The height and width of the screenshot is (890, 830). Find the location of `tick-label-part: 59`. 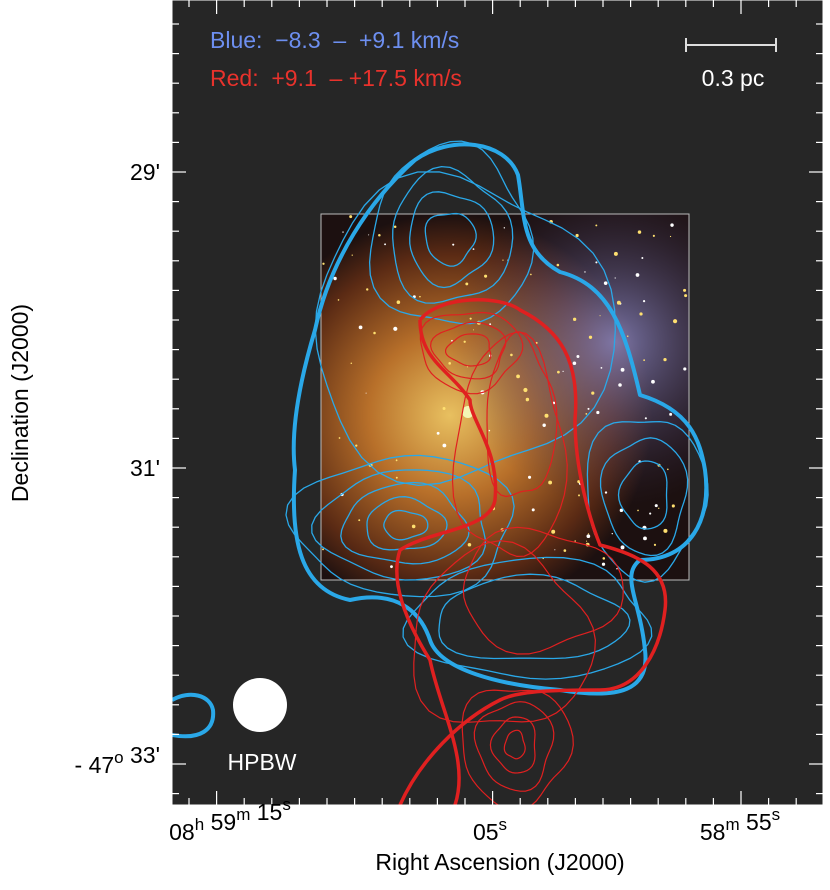

tick-label-part: 59 is located at coordinates (220, 822).